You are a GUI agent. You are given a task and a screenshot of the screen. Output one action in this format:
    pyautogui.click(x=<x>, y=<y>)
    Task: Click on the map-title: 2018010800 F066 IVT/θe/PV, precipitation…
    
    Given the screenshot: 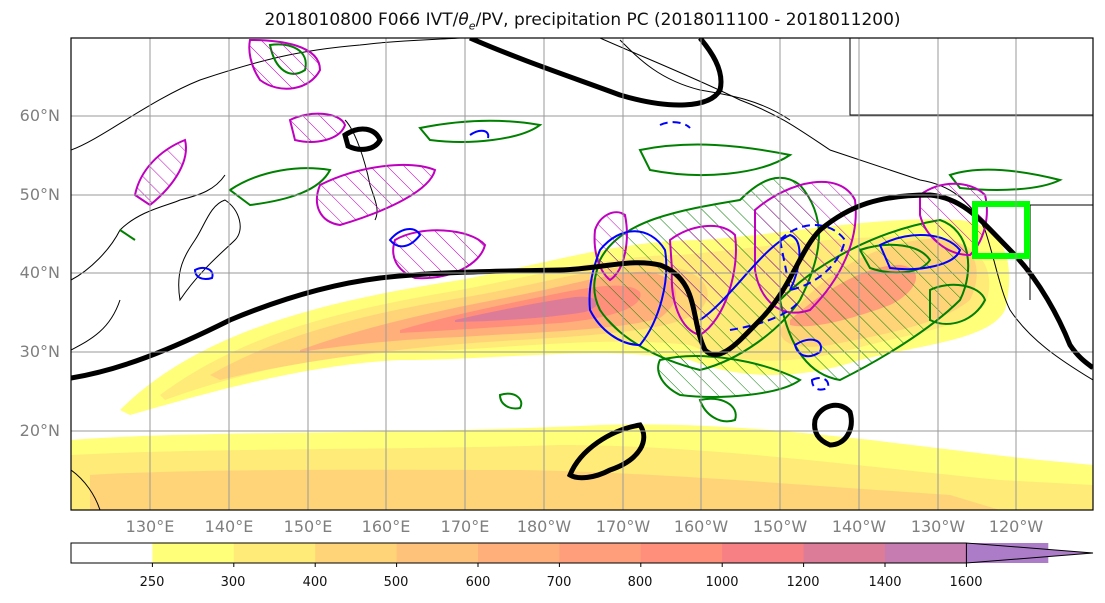 What is the action you would take?
    pyautogui.click(x=582, y=21)
    